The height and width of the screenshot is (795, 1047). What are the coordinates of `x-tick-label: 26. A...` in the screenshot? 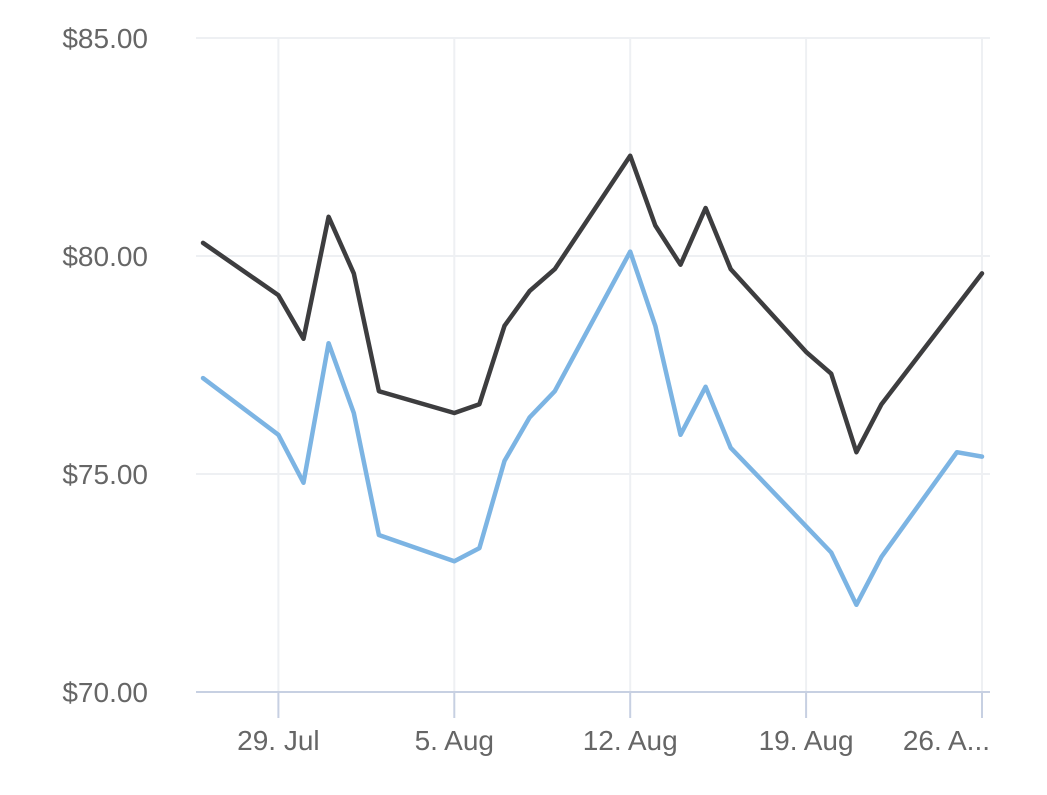 It's located at (946, 740).